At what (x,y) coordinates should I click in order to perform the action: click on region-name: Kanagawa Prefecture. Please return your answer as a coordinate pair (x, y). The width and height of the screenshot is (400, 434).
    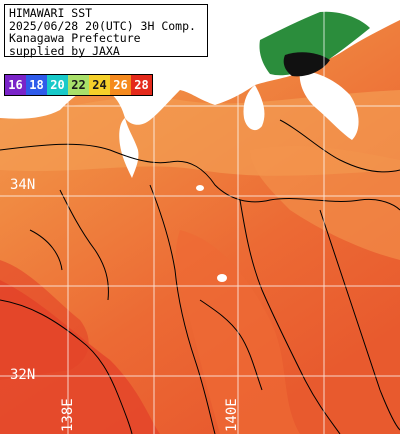
    Looking at the image, I should click on (75, 38).